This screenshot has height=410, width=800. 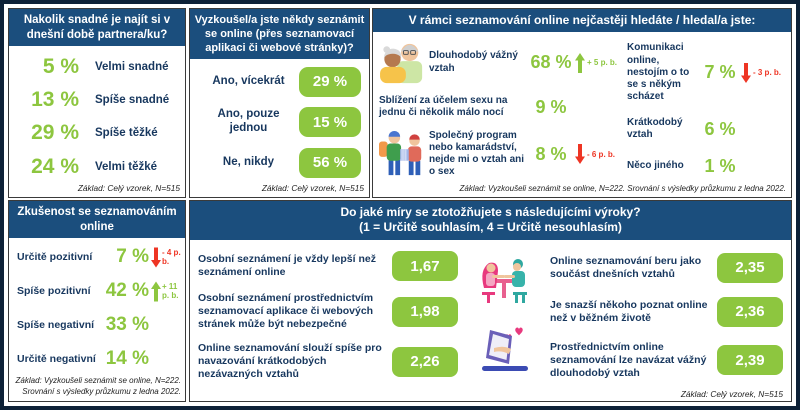 I want to click on statement-score-badge: 1,67, so click(x=425, y=266).